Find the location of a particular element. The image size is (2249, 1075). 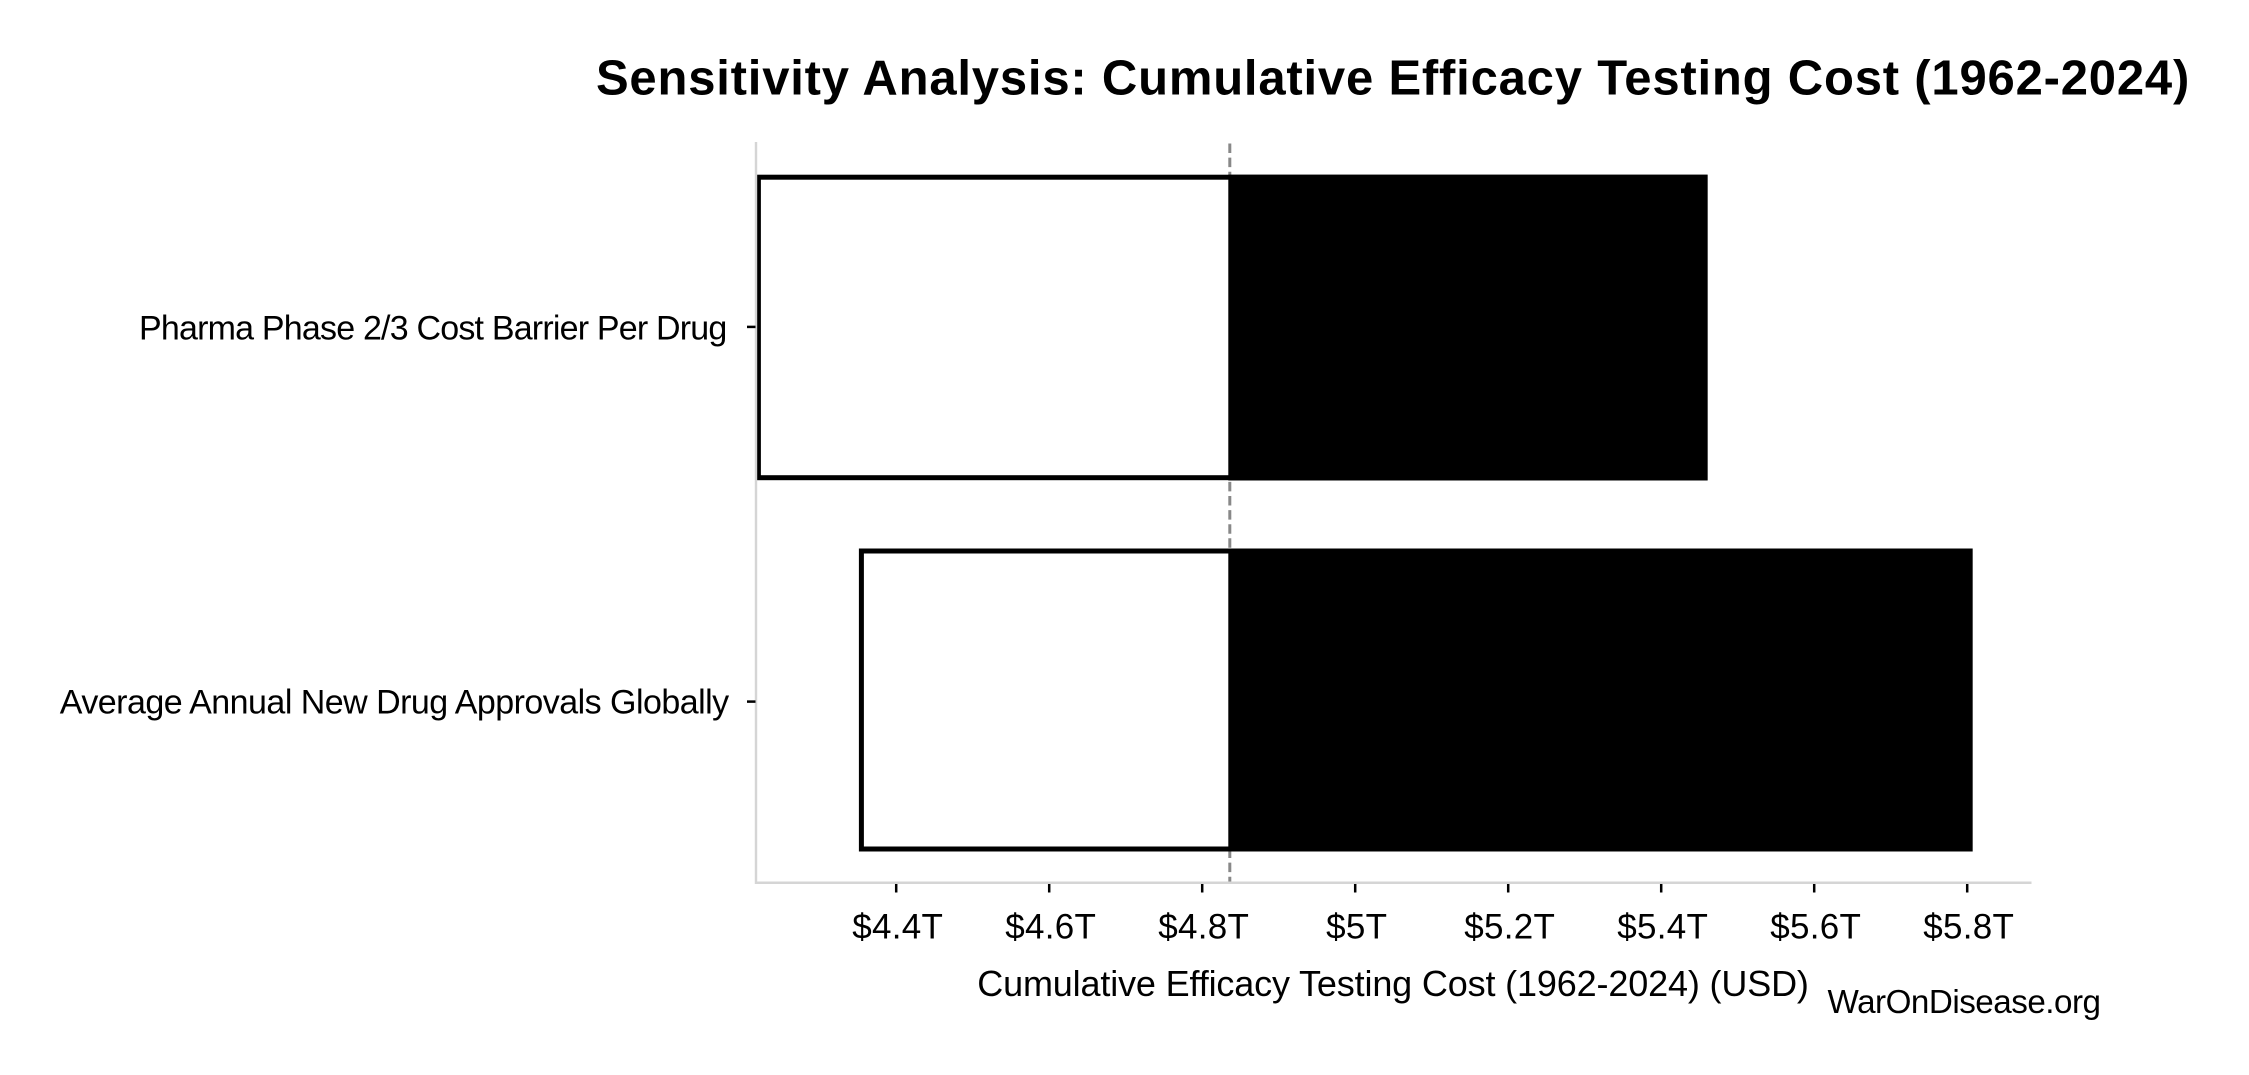

svg-text: WarOnDisease.org is located at coordinates (1964, 1002).